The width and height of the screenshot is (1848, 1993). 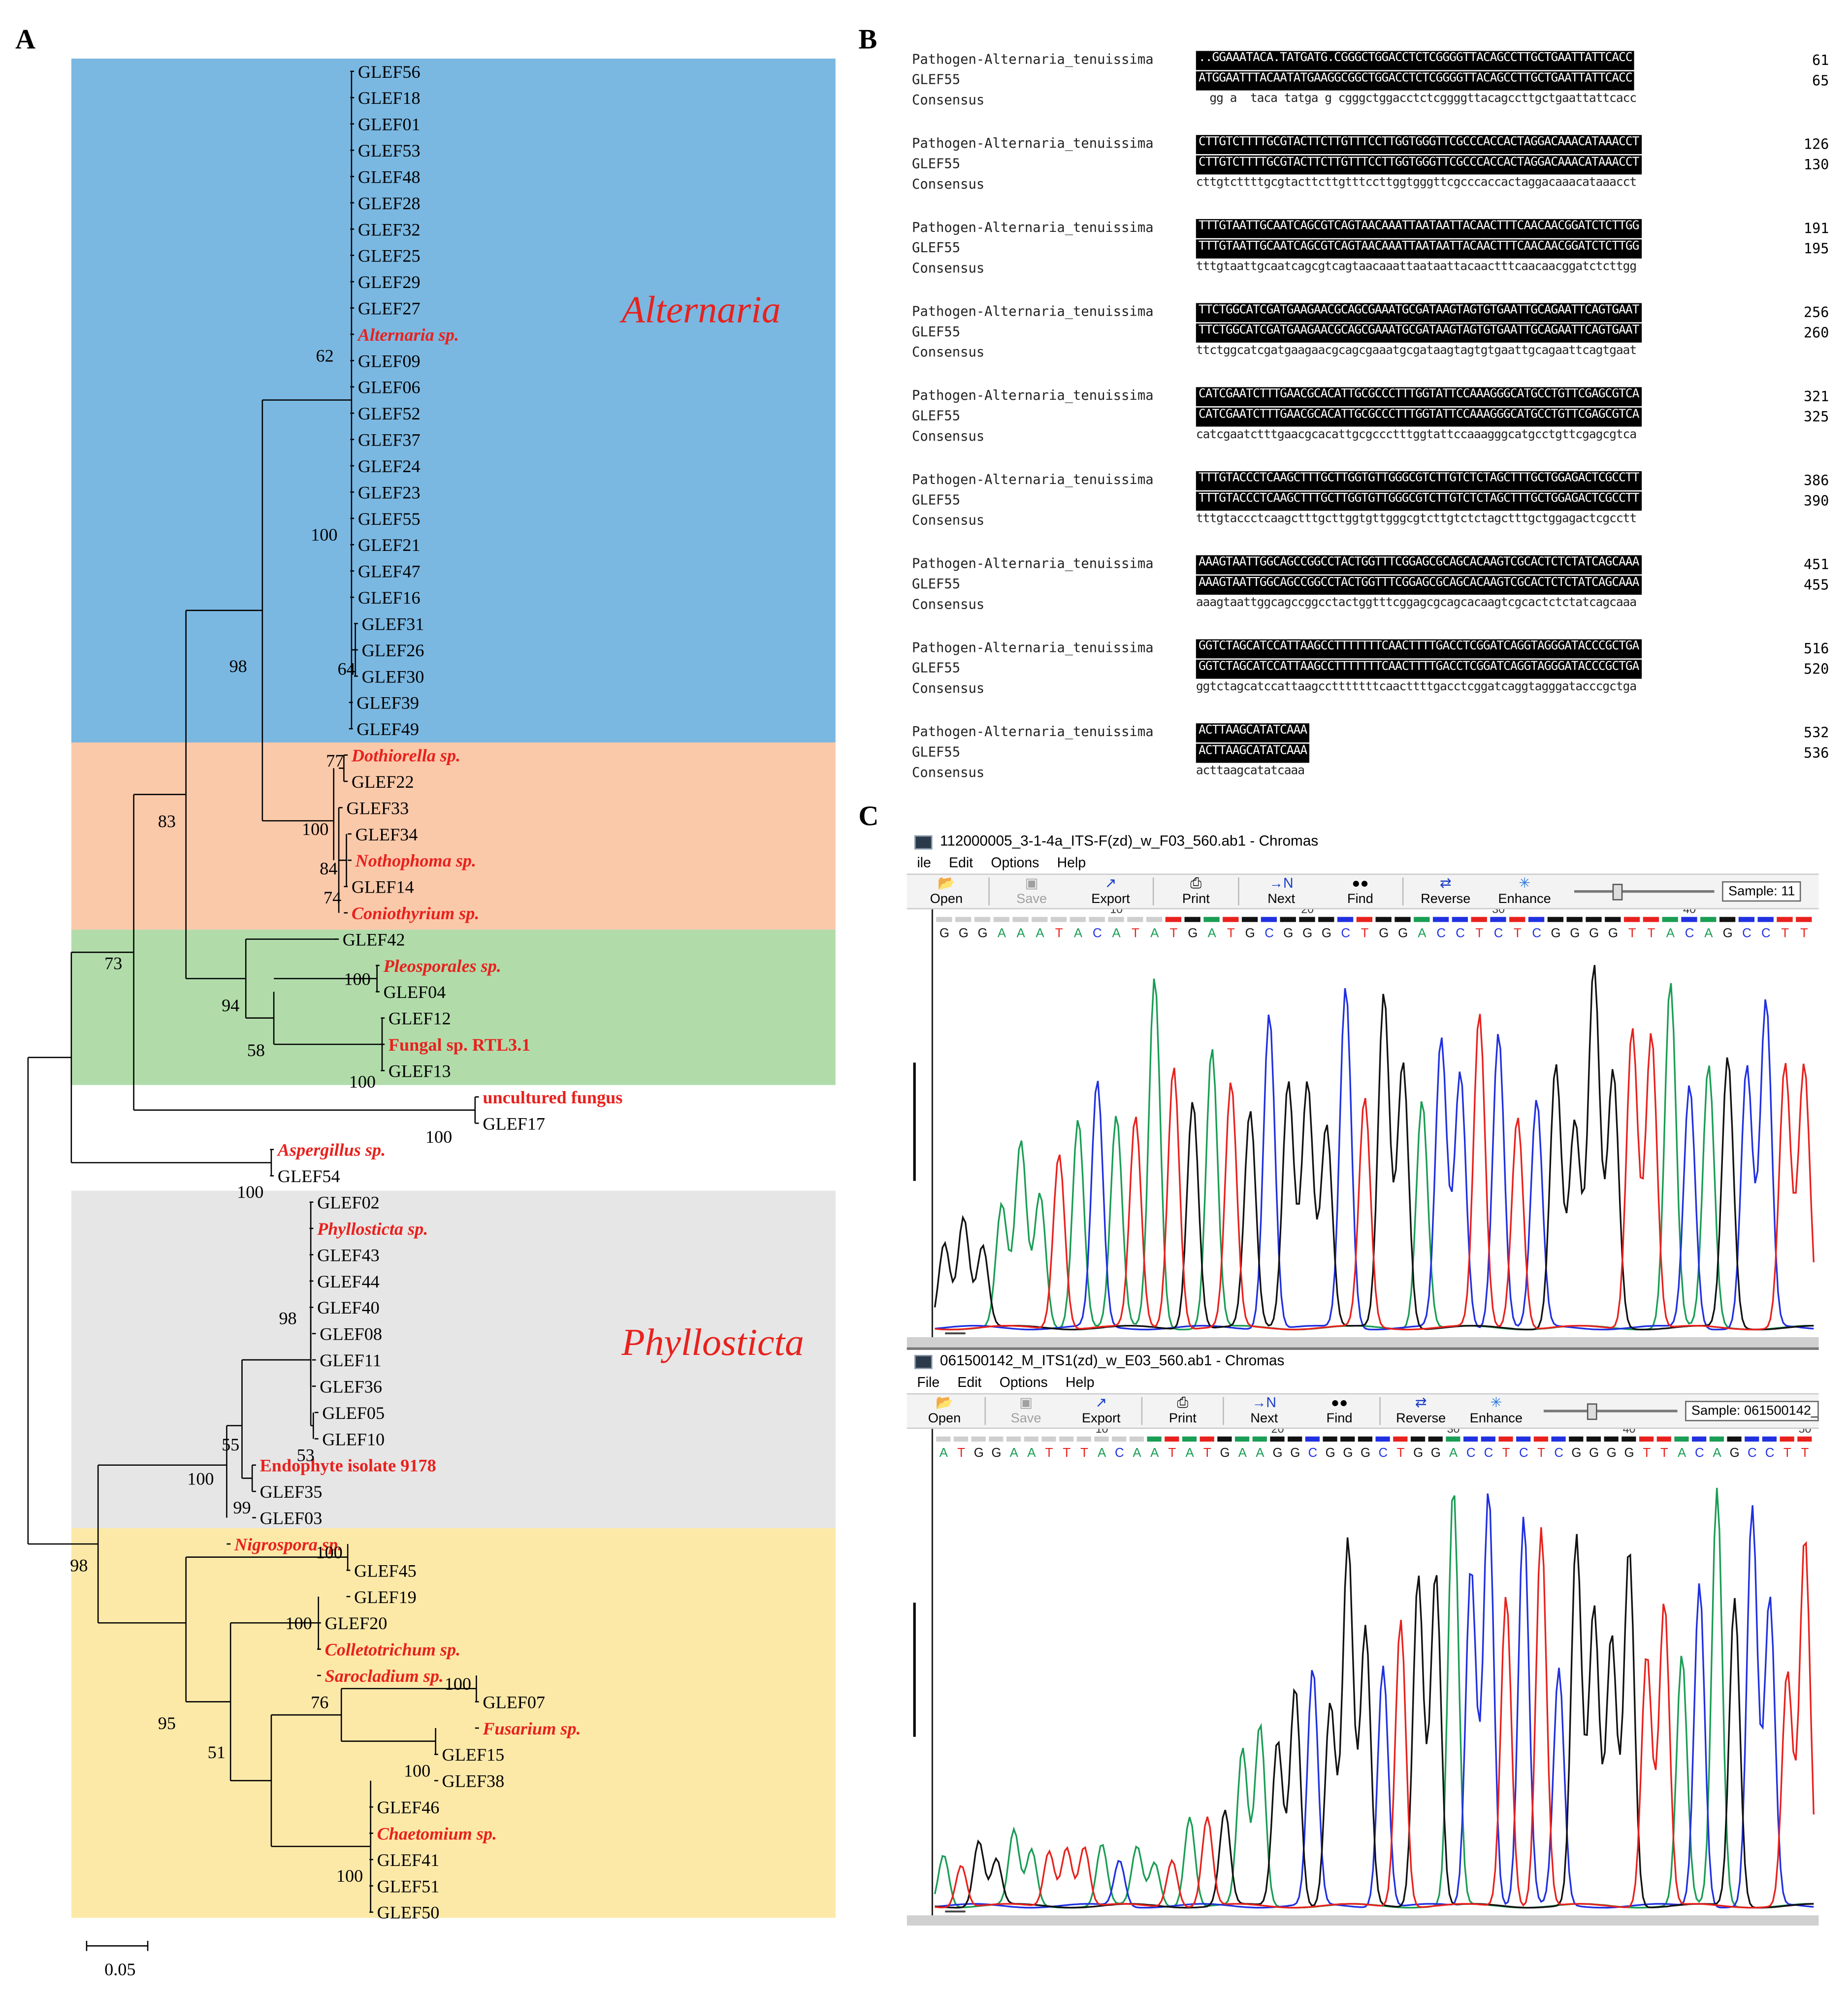 I want to click on leaf-label: GLEF17, so click(x=514, y=1123).